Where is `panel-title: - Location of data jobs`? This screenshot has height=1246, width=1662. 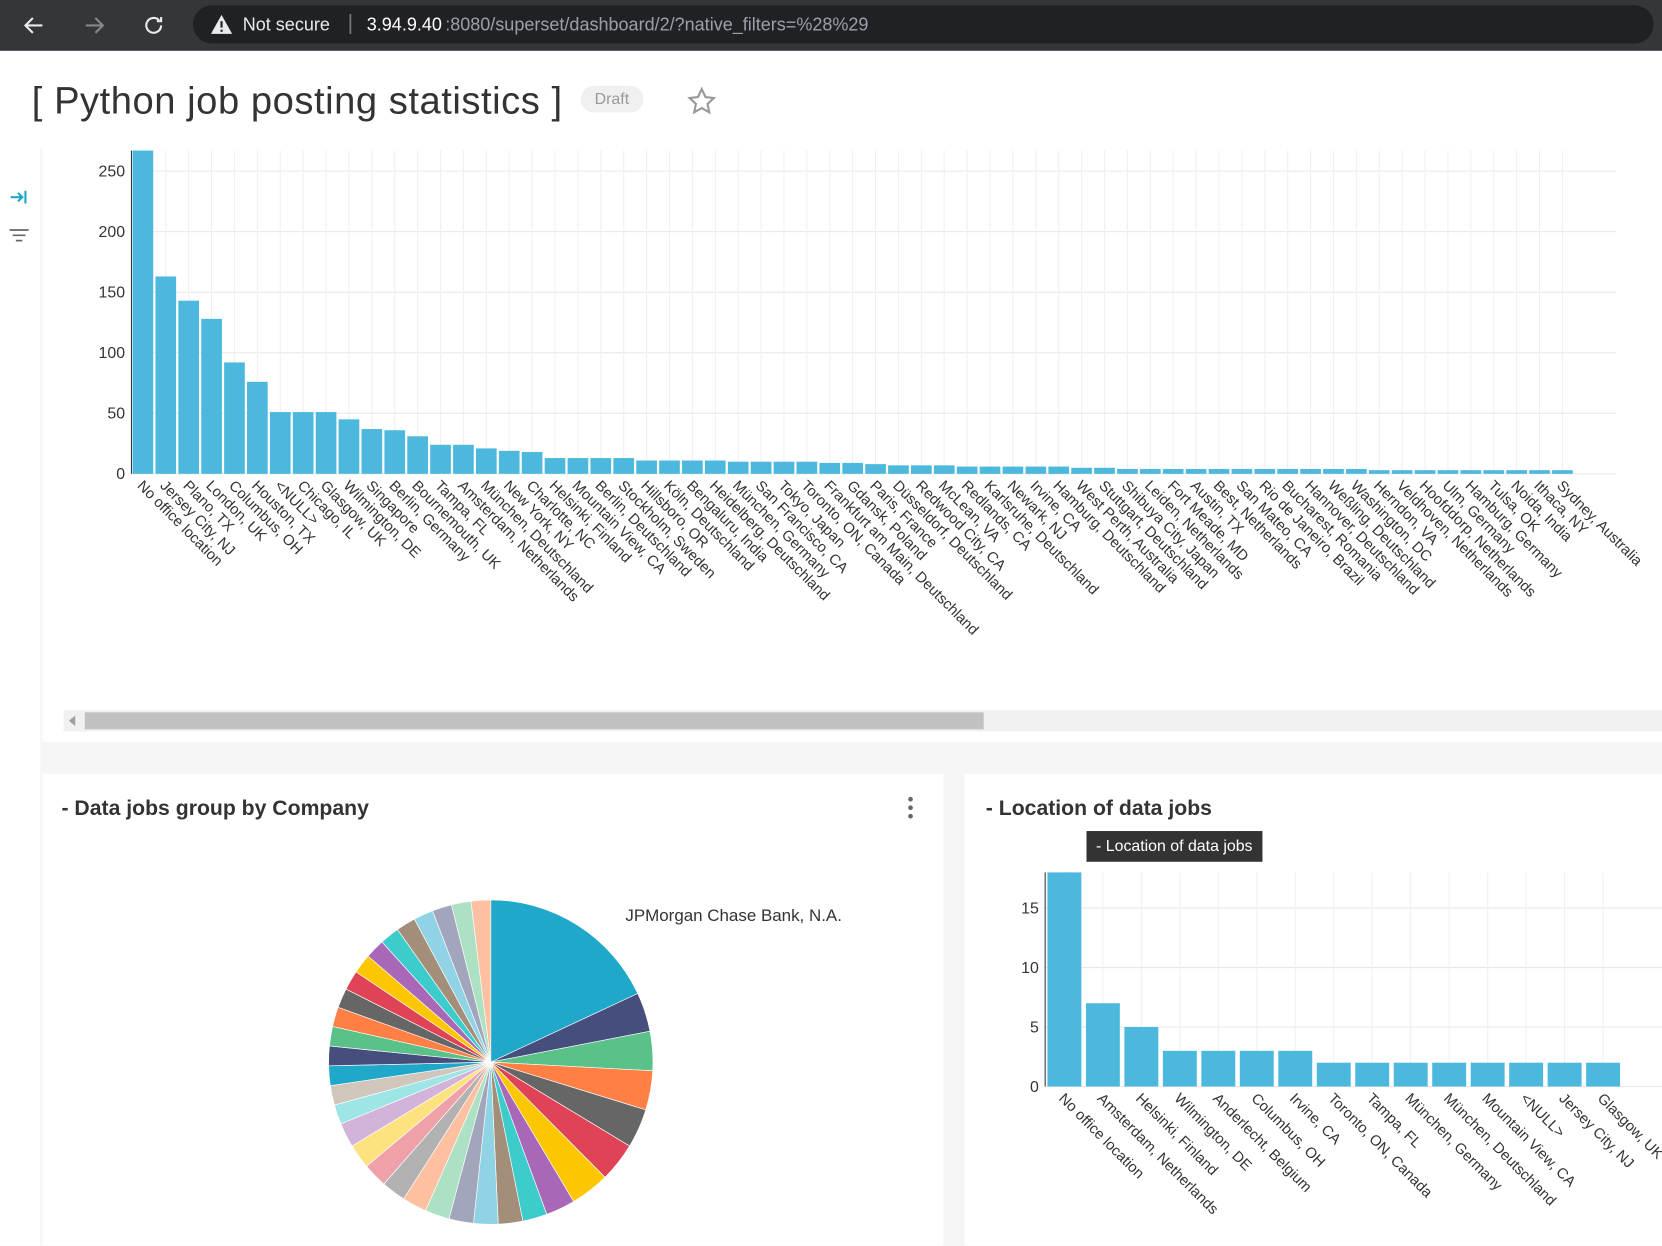 panel-title: - Location of data jobs is located at coordinates (1098, 809).